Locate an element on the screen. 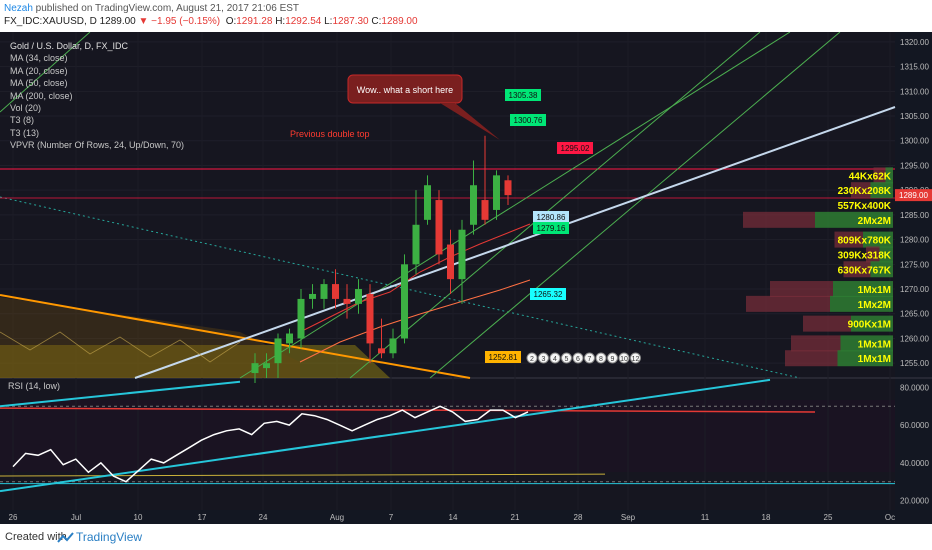  legend-indicator: T3 (13) is located at coordinates (25, 132).